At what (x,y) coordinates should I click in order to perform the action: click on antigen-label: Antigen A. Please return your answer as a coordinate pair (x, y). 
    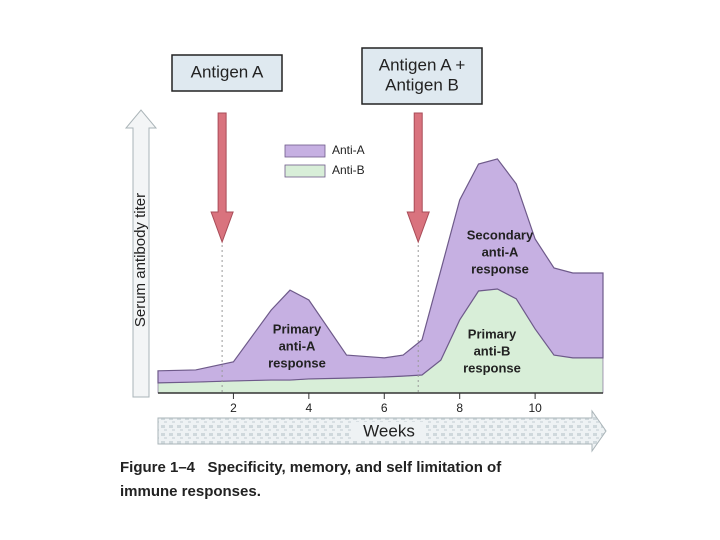
    Looking at the image, I should click on (227, 71).